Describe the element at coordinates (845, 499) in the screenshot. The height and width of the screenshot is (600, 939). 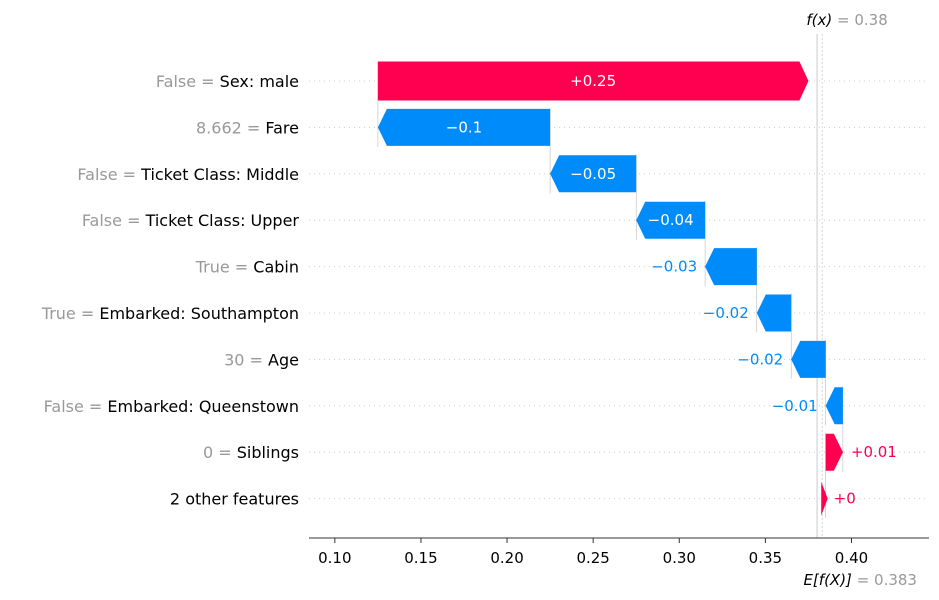
I see `contribution-label: +0` at that location.